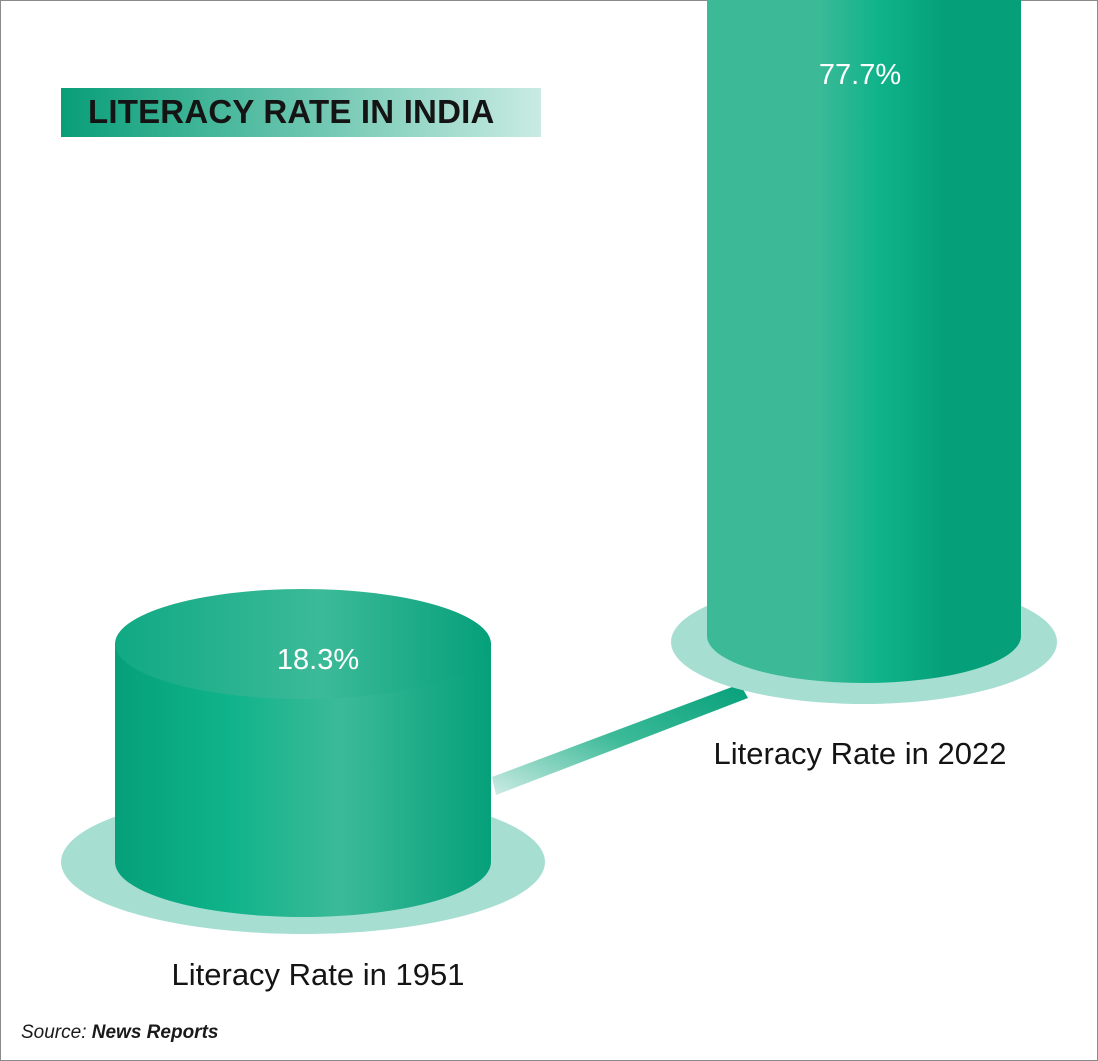 Image resolution: width=1098 pixels, height=1061 pixels. I want to click on source-value: News Reports, so click(155, 1032).